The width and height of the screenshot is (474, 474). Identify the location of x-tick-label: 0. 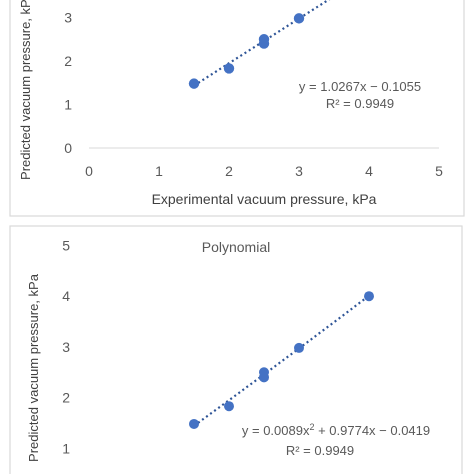
(89, 171).